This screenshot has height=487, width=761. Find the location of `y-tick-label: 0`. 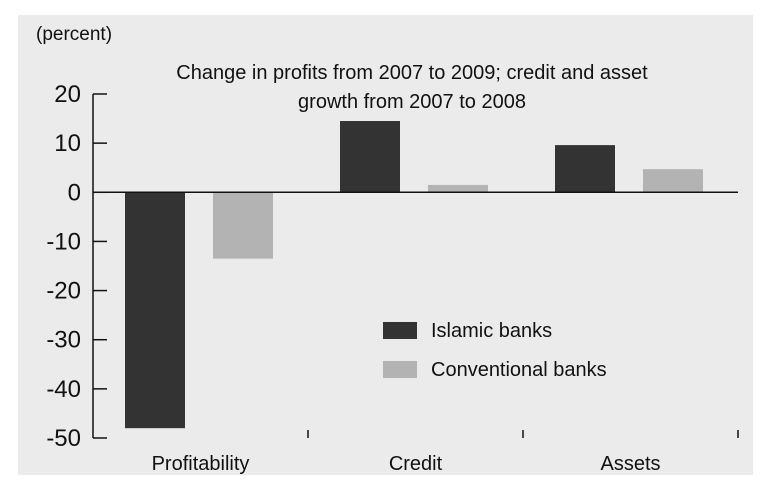

y-tick-label: 0 is located at coordinates (74, 192).